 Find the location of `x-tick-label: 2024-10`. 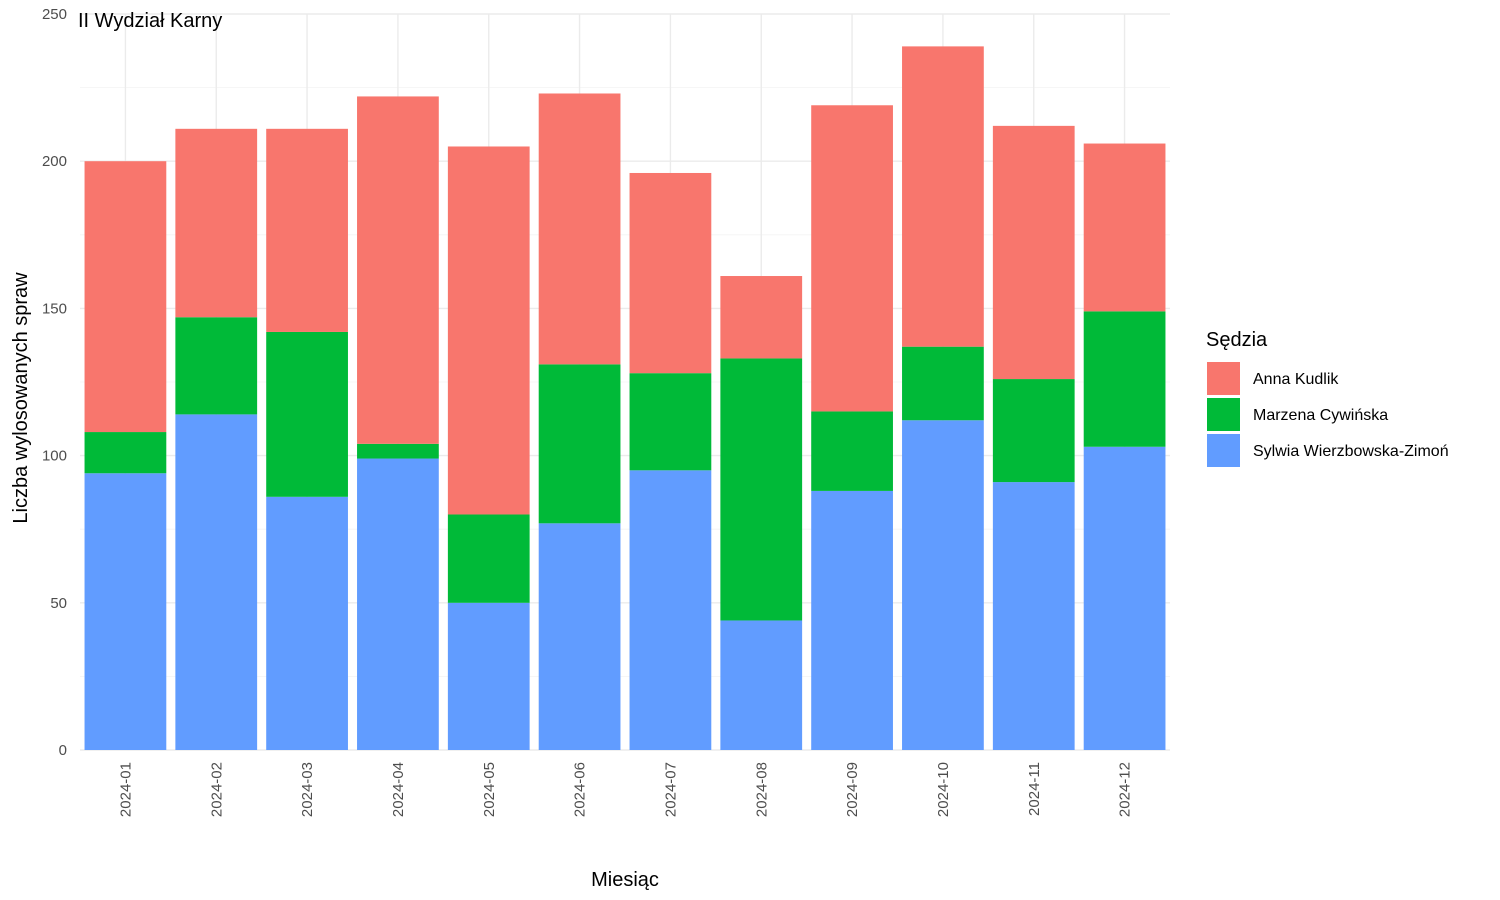

x-tick-label: 2024-10 is located at coordinates (943, 789).